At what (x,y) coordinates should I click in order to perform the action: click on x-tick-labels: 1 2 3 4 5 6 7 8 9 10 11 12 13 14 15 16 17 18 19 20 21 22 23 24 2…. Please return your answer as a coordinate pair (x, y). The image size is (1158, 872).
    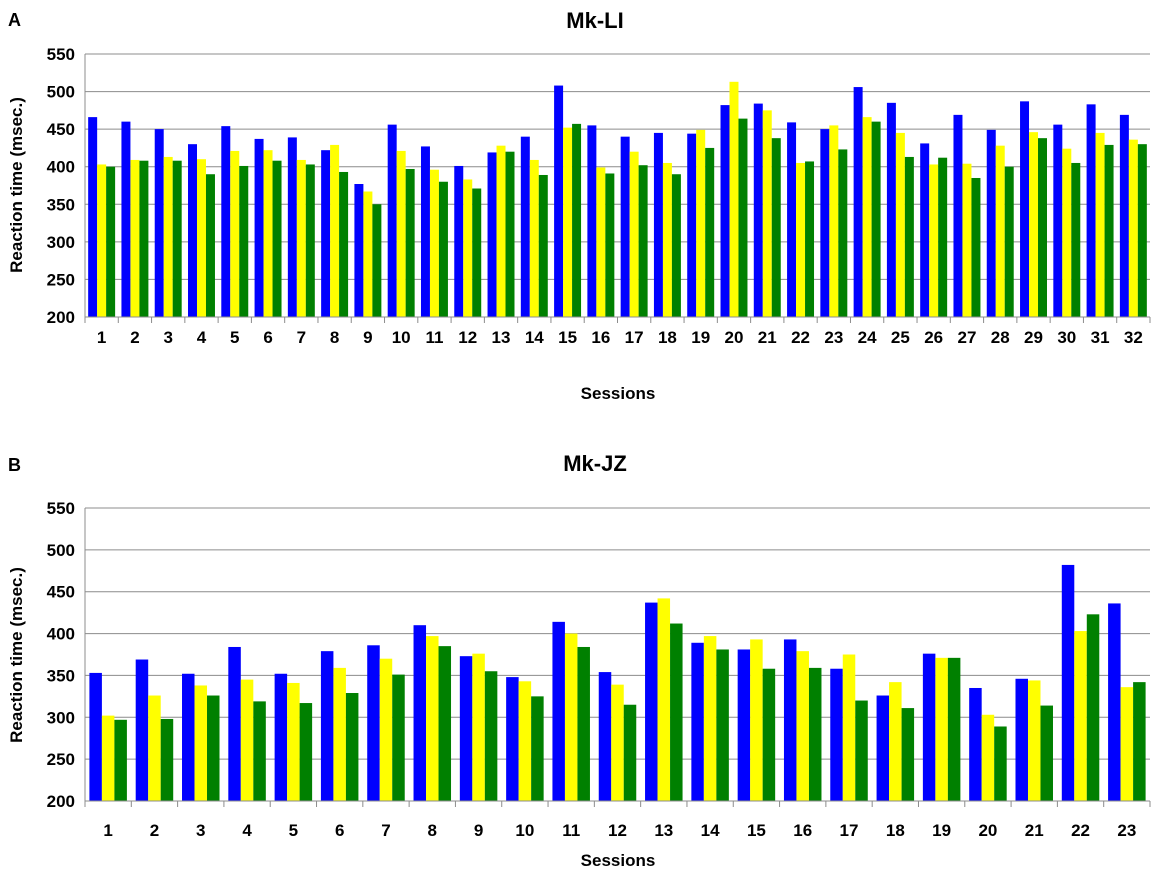
    Looking at the image, I should click on (620, 337).